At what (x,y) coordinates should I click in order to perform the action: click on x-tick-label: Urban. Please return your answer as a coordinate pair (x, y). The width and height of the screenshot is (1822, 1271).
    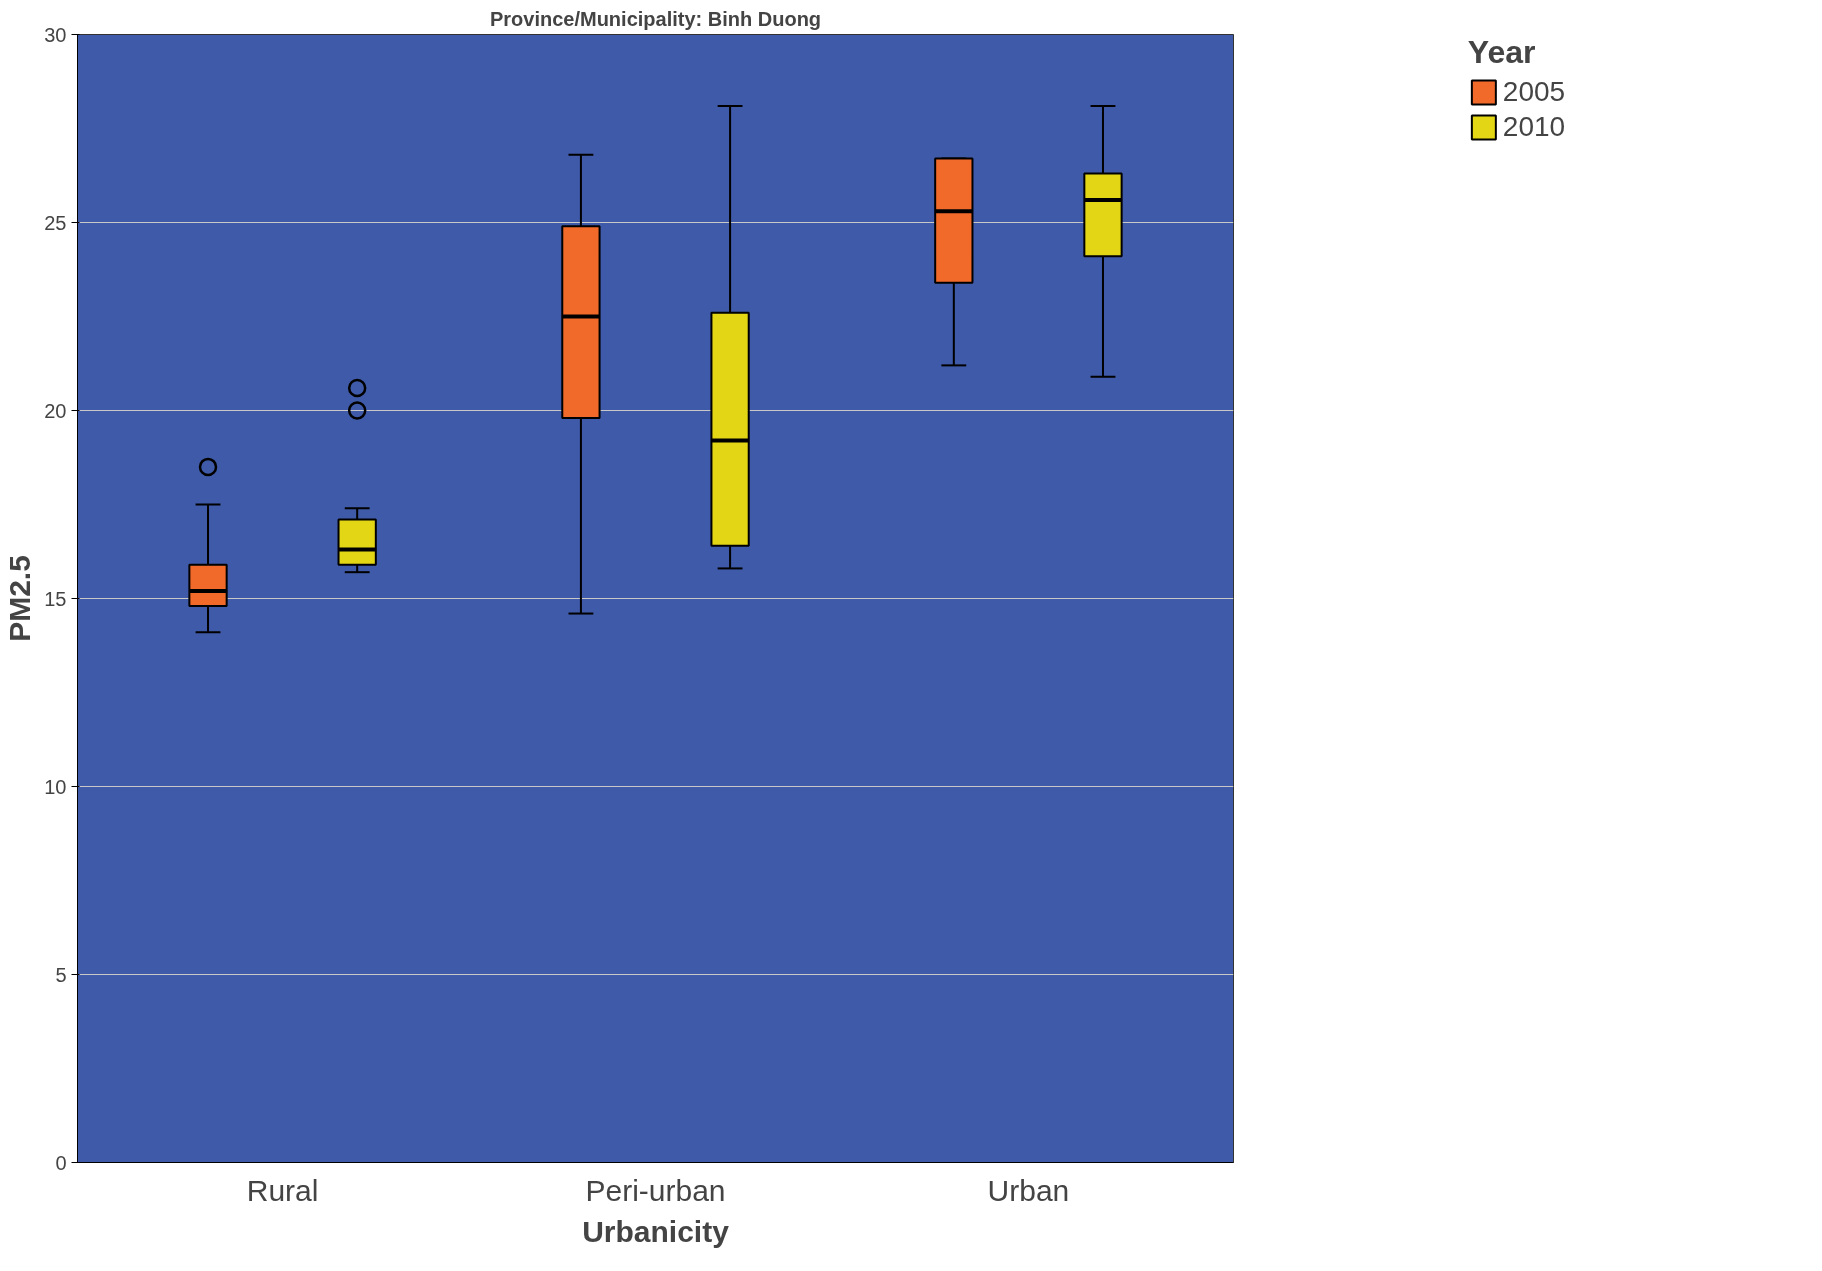
    Looking at the image, I should click on (1028, 1190).